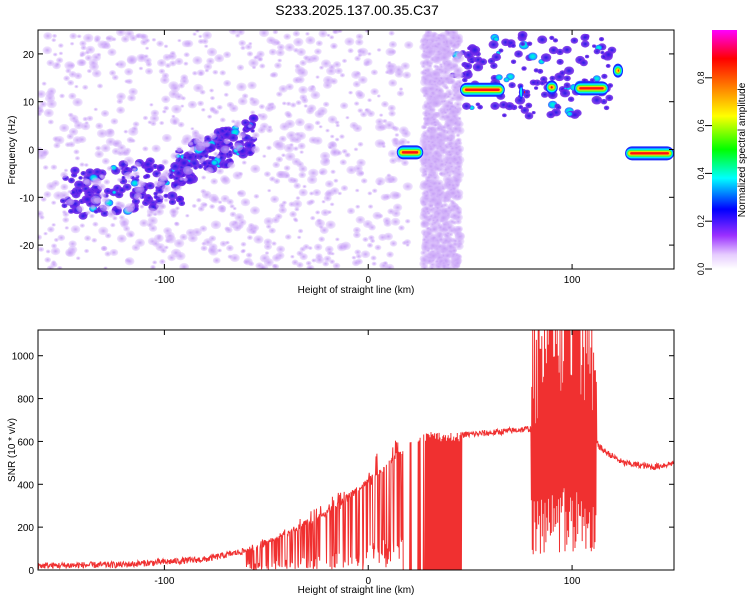  Describe the element at coordinates (724, 149) in the screenshot. I see `colorbar-gradient` at that location.